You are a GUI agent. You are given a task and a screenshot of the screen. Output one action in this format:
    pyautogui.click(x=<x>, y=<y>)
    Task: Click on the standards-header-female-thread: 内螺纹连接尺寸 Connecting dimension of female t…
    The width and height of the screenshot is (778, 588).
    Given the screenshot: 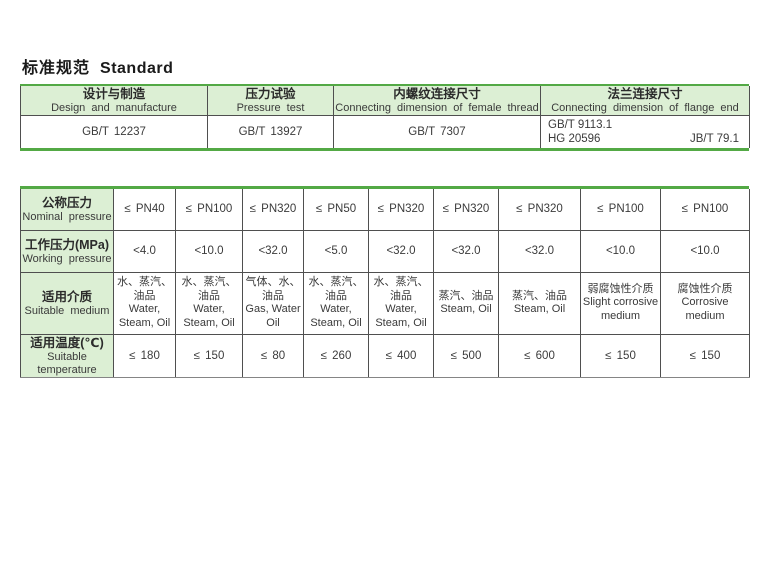 What is the action you would take?
    pyautogui.click(x=437, y=101)
    